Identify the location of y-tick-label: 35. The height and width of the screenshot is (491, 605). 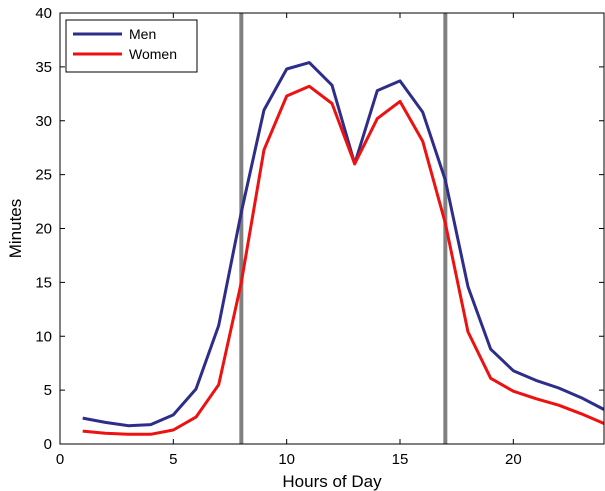
(43, 67).